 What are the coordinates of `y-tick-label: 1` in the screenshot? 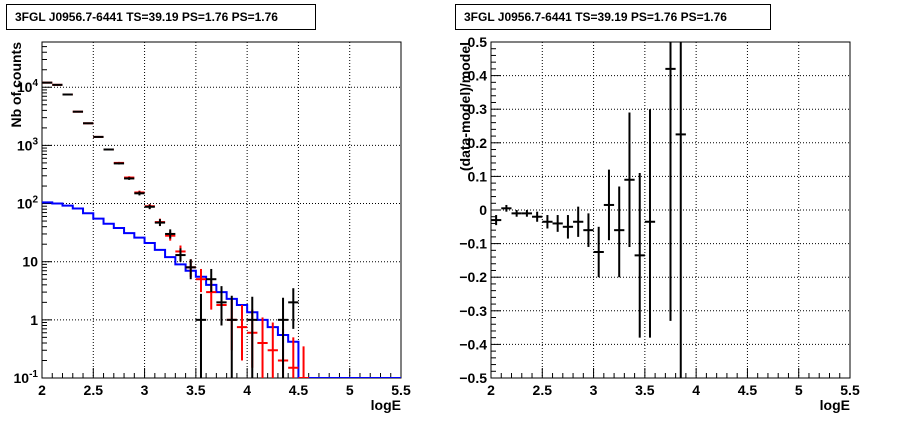 It's located at (34, 320).